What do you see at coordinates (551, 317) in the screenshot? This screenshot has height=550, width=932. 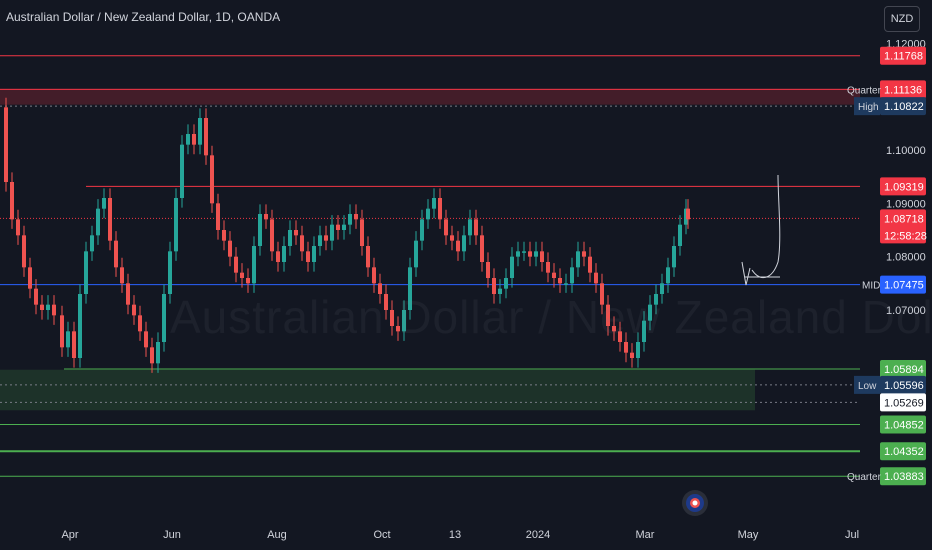 I see `symbol-watermark: Australian Dollar / New Zealand Dollar` at bounding box center [551, 317].